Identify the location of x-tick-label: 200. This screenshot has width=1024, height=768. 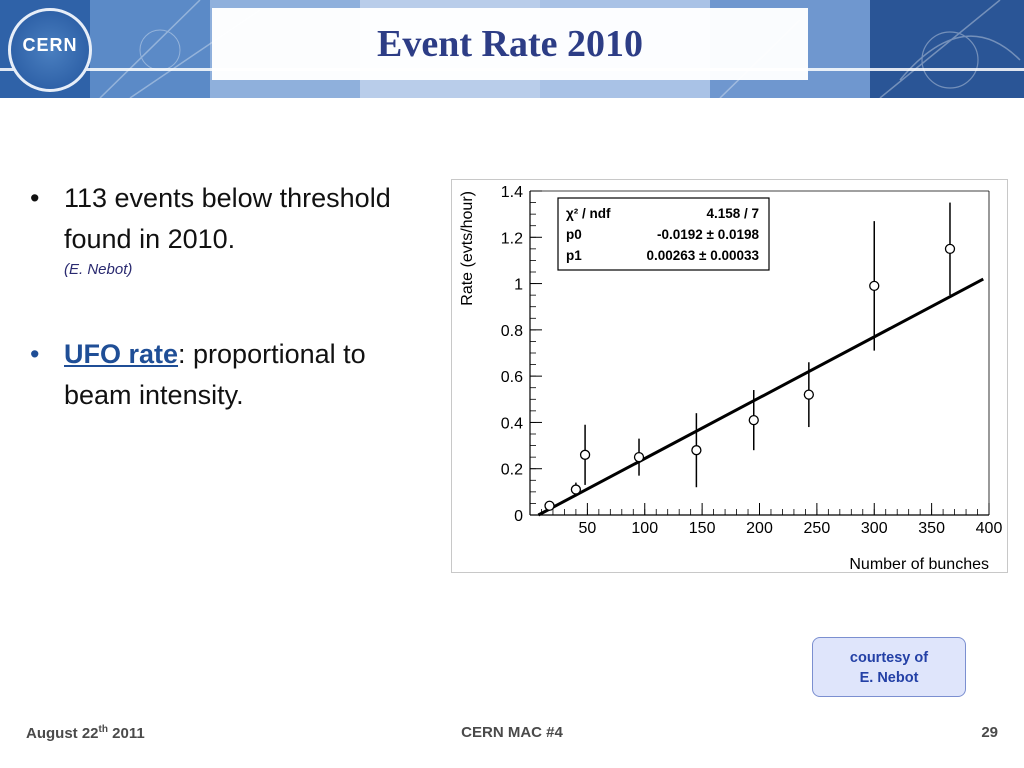
(759, 528).